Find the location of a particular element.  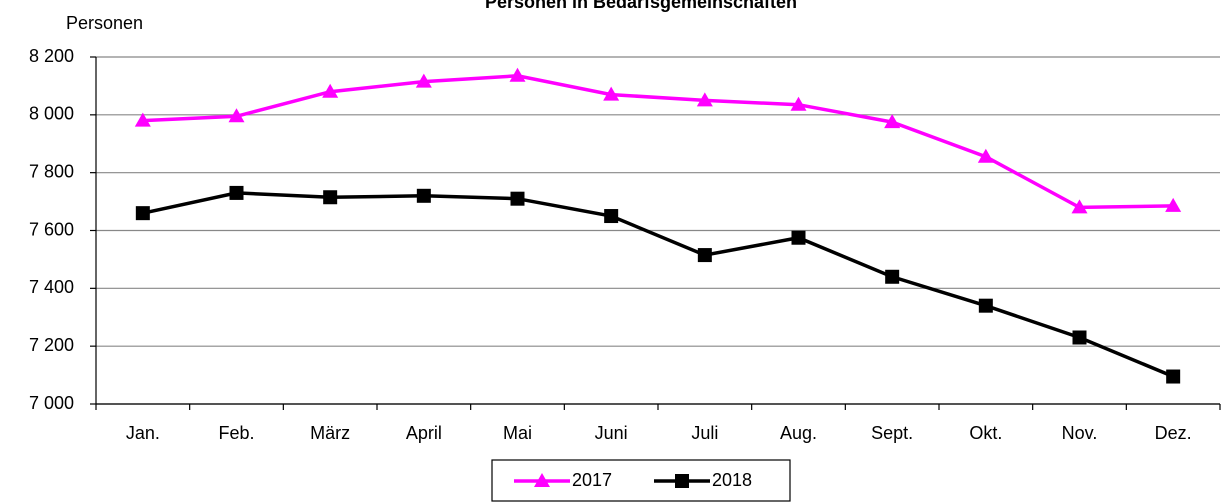

x-tick-label: Juni is located at coordinates (611, 433).